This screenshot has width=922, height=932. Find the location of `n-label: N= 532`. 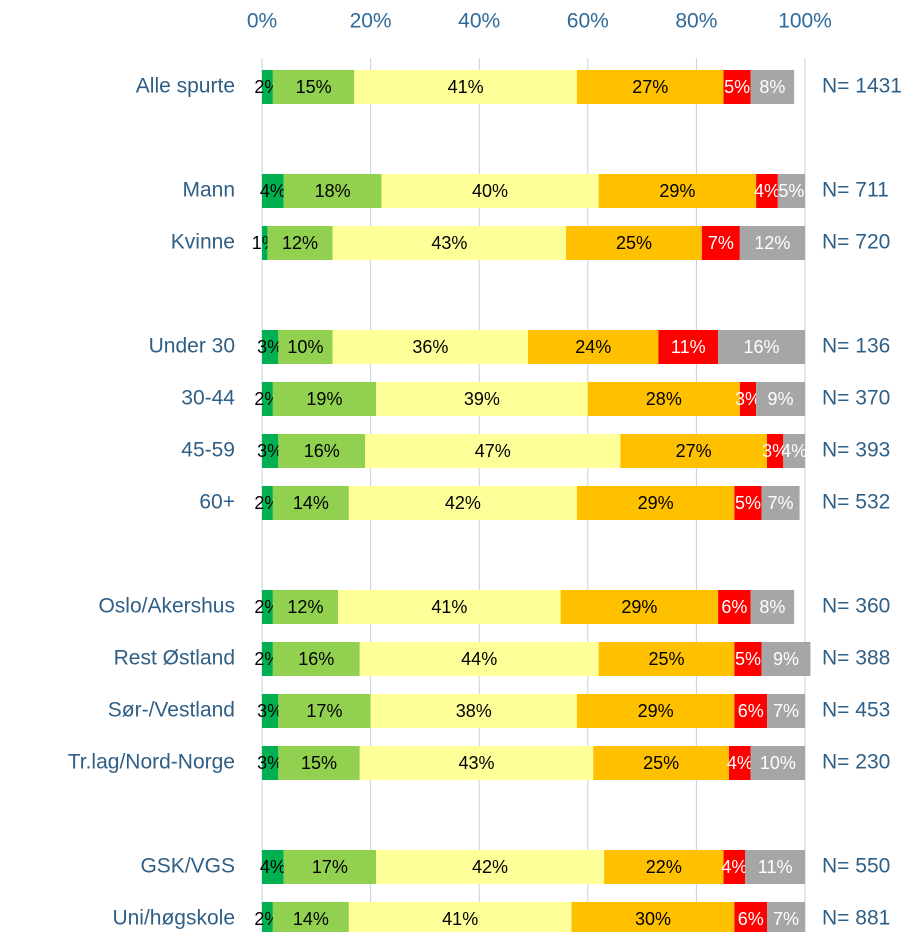

n-label: N= 532 is located at coordinates (856, 502).